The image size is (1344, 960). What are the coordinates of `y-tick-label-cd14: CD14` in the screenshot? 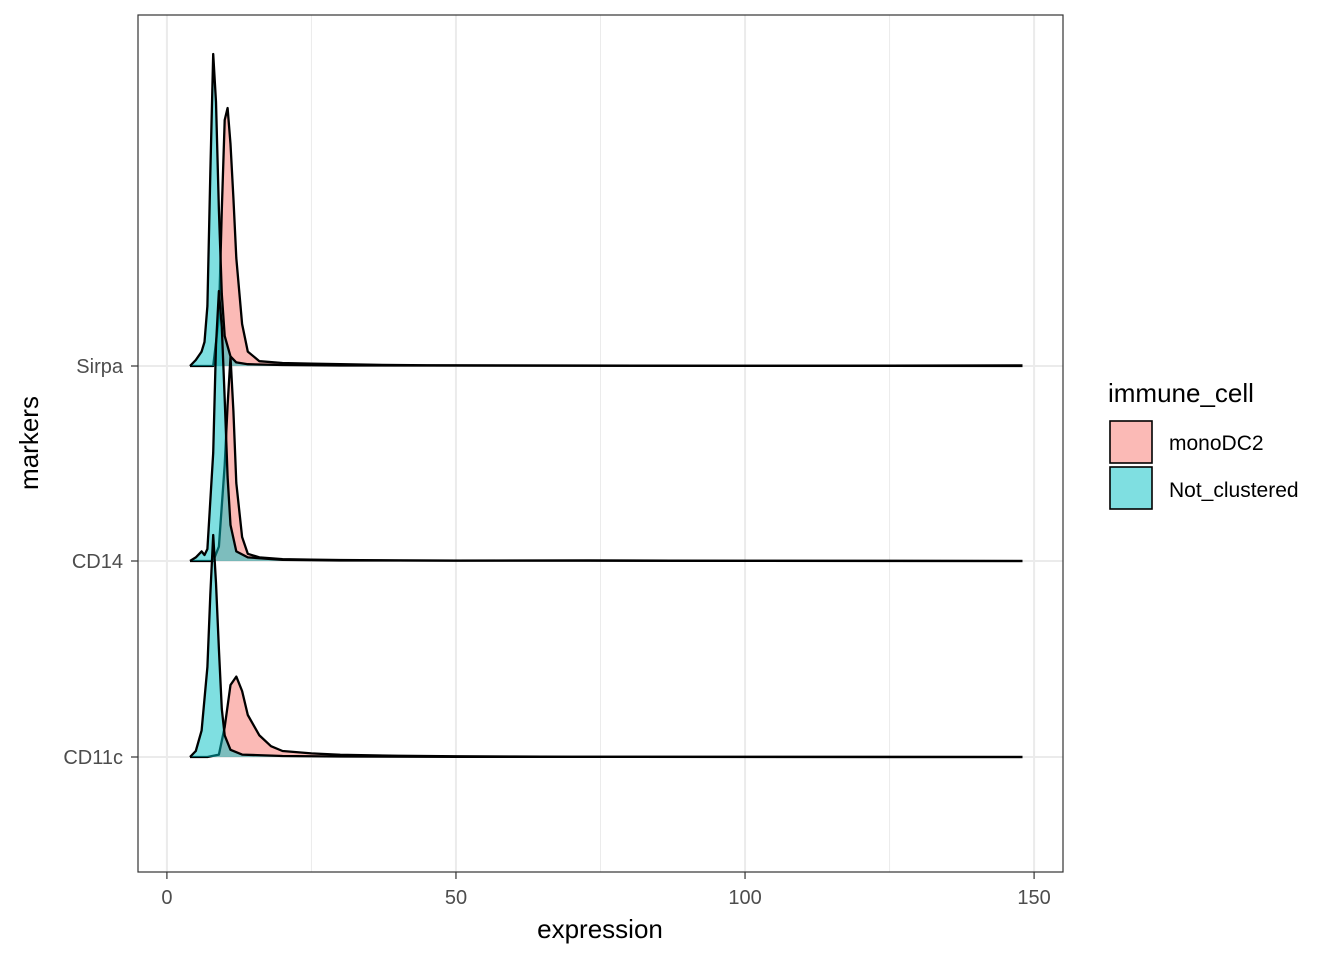 It's located at (97, 562).